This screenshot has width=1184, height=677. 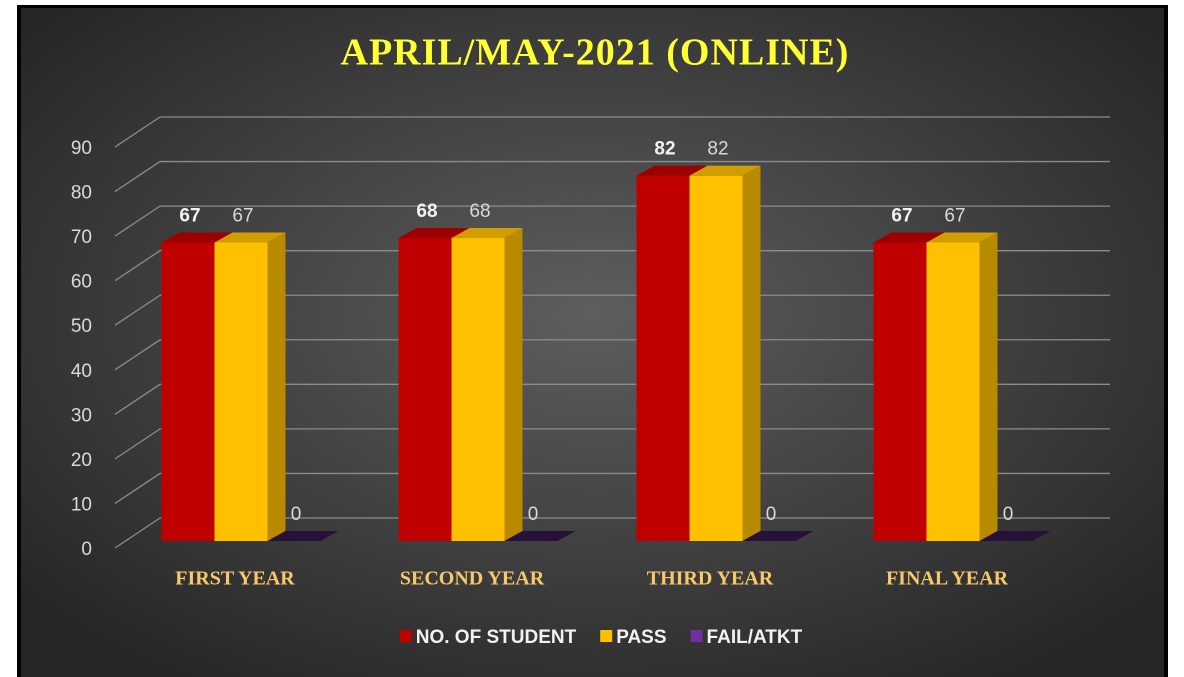 What do you see at coordinates (595, 53) in the screenshot?
I see `chart-title: APRIL/MAY-2021 (ONLINE)` at bounding box center [595, 53].